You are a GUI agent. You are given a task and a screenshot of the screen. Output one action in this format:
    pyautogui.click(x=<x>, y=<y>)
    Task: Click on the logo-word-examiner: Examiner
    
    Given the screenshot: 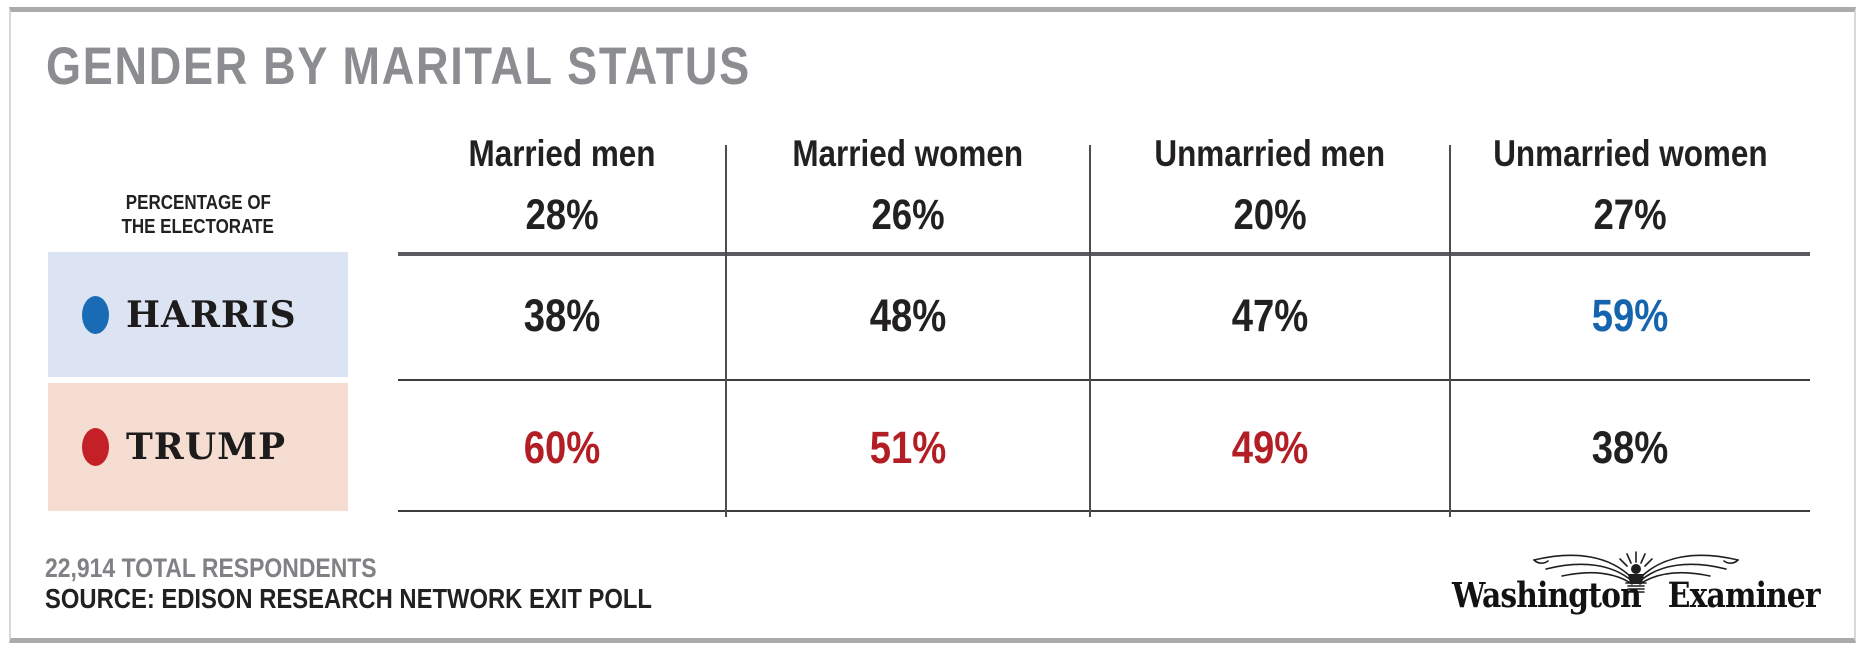 What is the action you would take?
    pyautogui.click(x=1744, y=595)
    